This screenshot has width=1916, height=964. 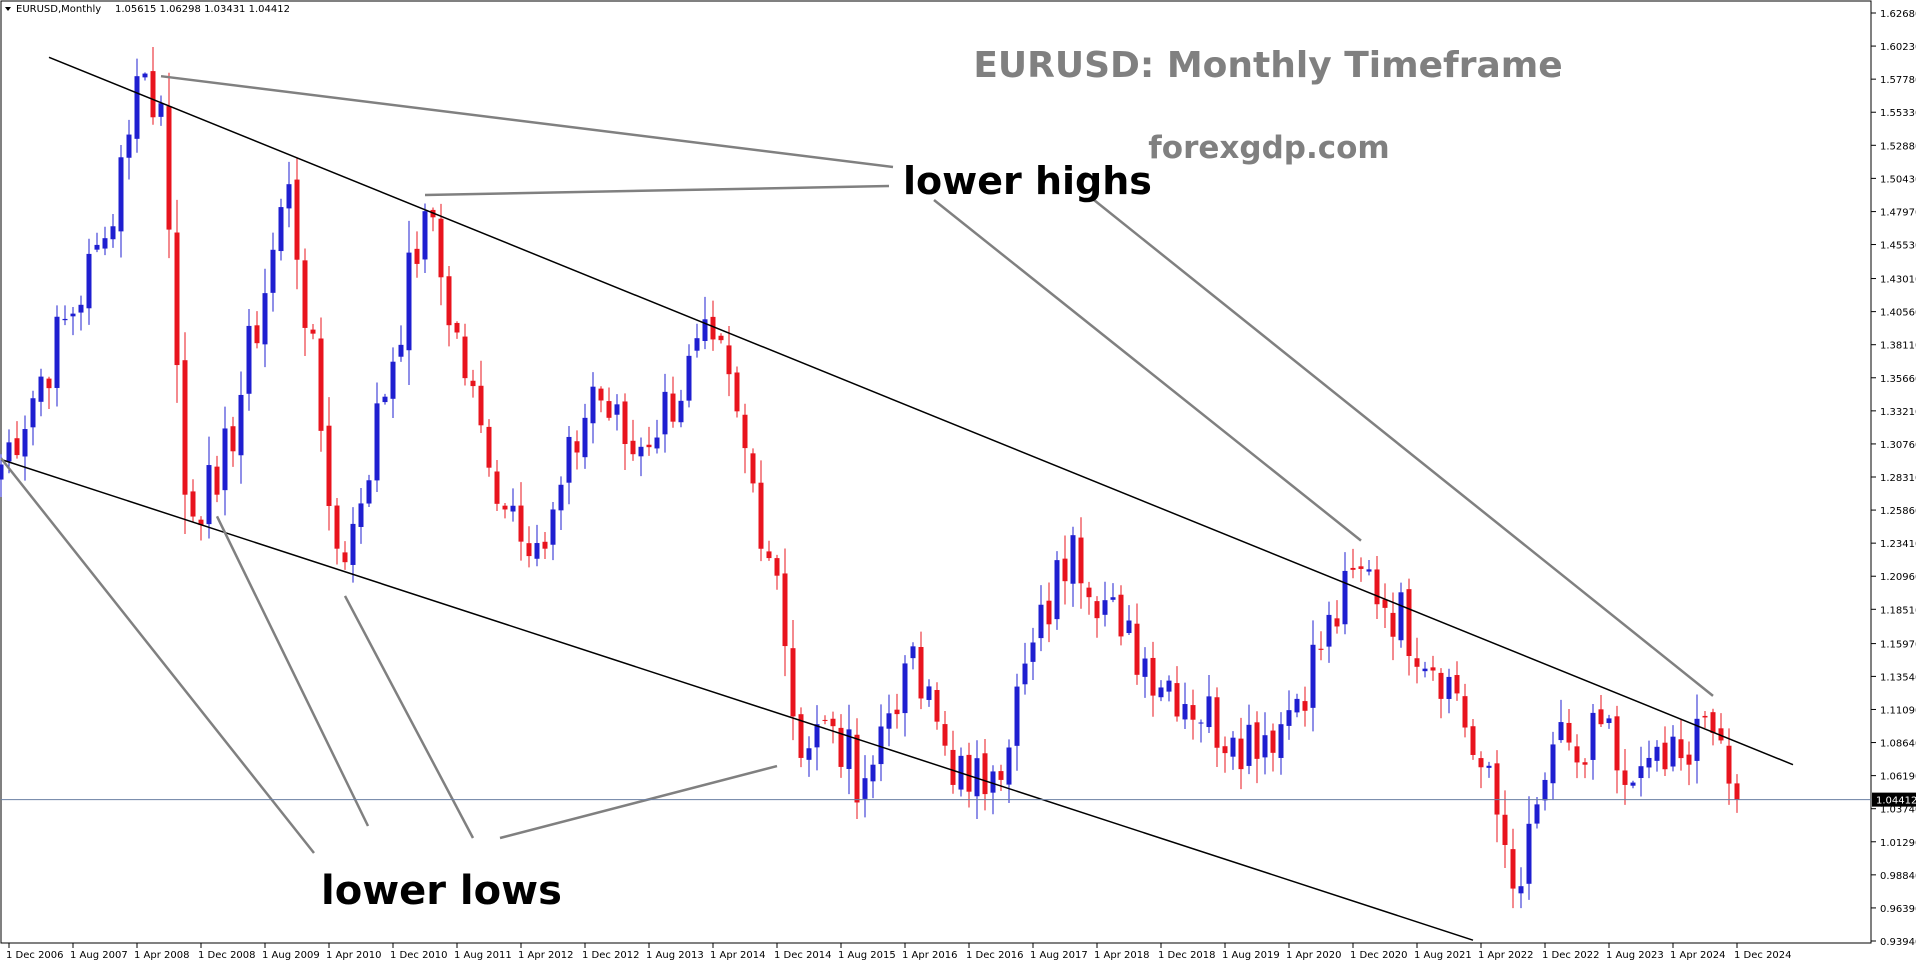 I want to click on y-tick-label: 1.18510, so click(x=1898, y=610).